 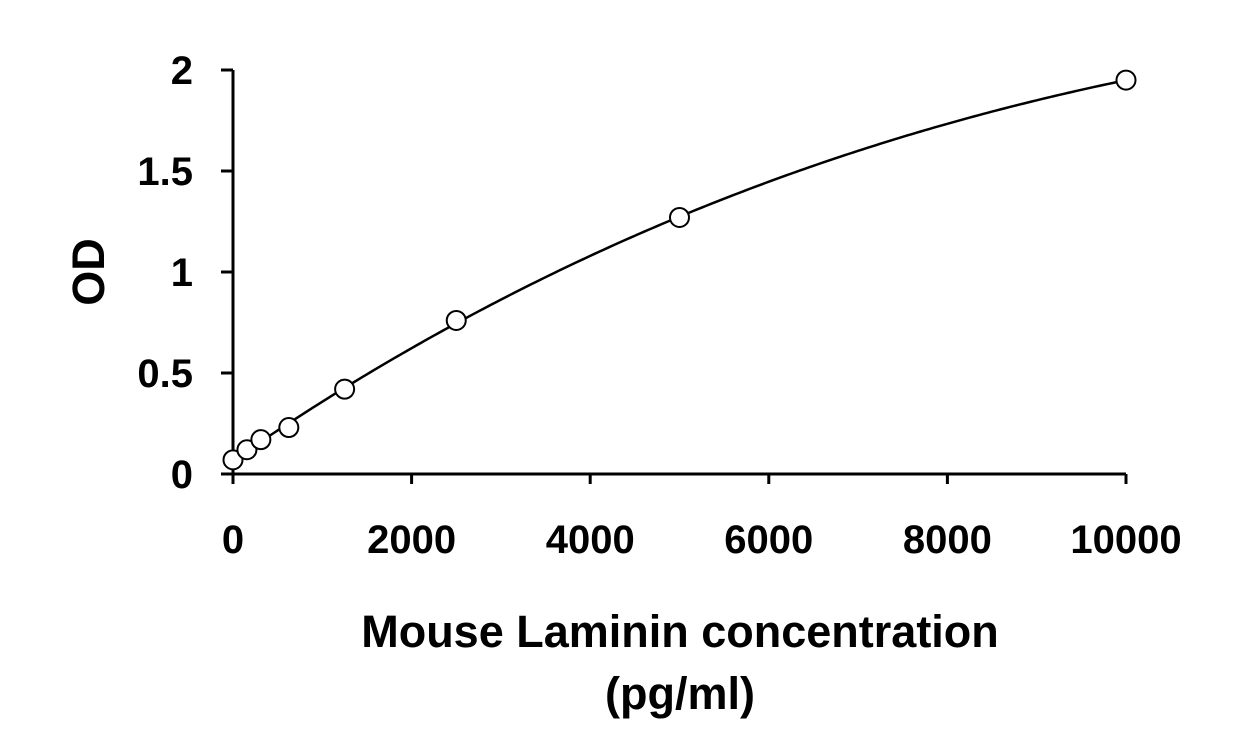 I want to click on x-tick-label: 6000, so click(x=768, y=540).